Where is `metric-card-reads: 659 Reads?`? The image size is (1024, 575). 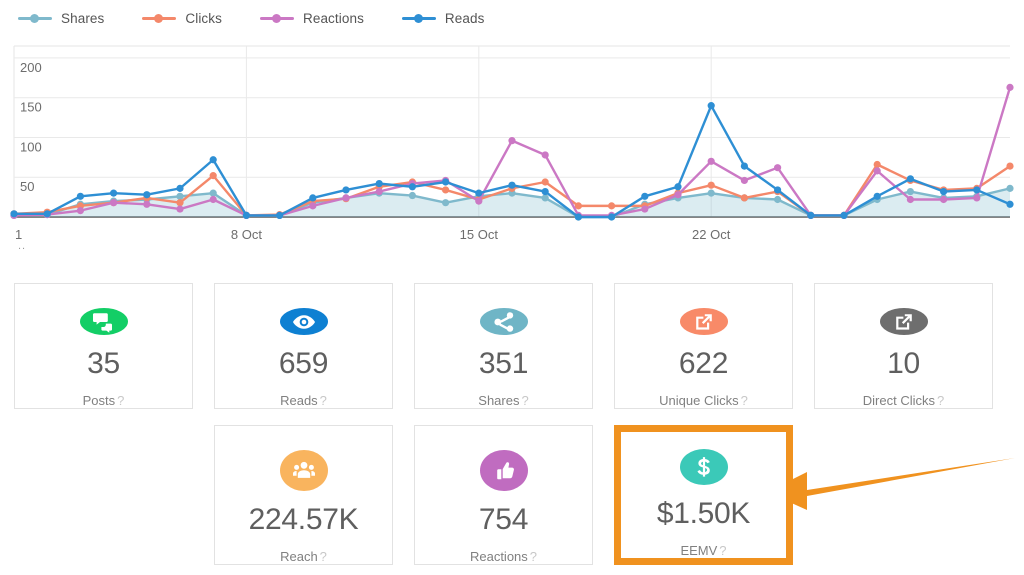
metric-card-reads: 659 Reads? is located at coordinates (303, 346).